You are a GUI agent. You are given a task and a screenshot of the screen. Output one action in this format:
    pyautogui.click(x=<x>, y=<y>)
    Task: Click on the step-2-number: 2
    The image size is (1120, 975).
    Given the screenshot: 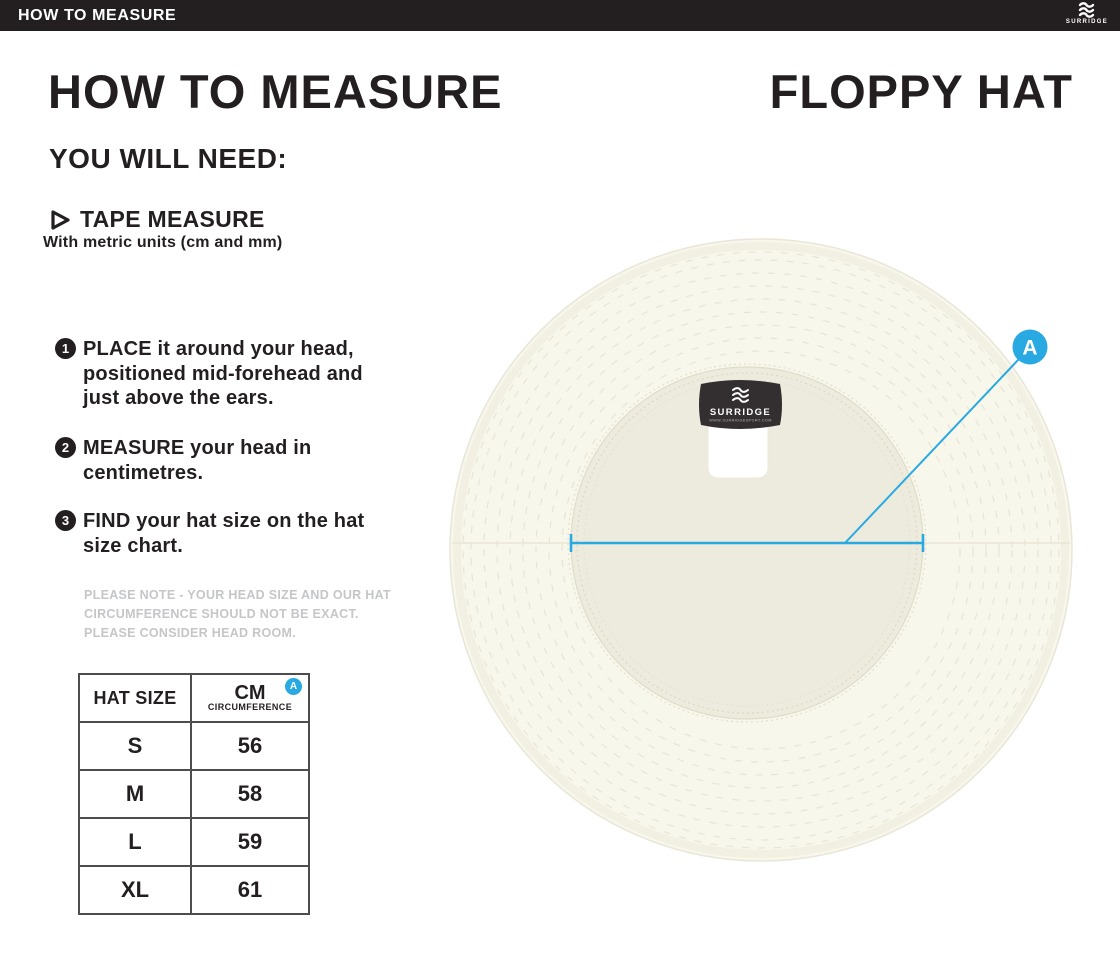 What is the action you would take?
    pyautogui.click(x=65, y=447)
    